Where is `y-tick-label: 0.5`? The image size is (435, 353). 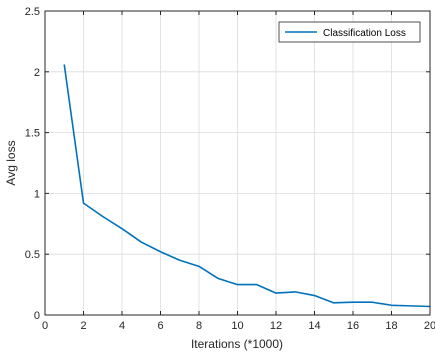 y-tick-label: 0.5 is located at coordinates (32, 255).